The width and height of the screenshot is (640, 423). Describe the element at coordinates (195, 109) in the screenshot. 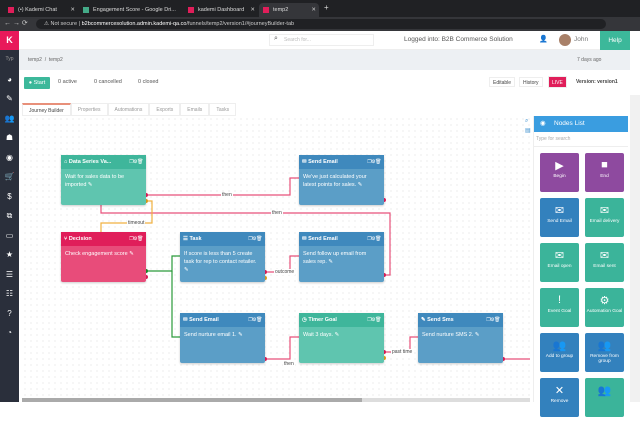

I see `tab-emails: Emails` at that location.